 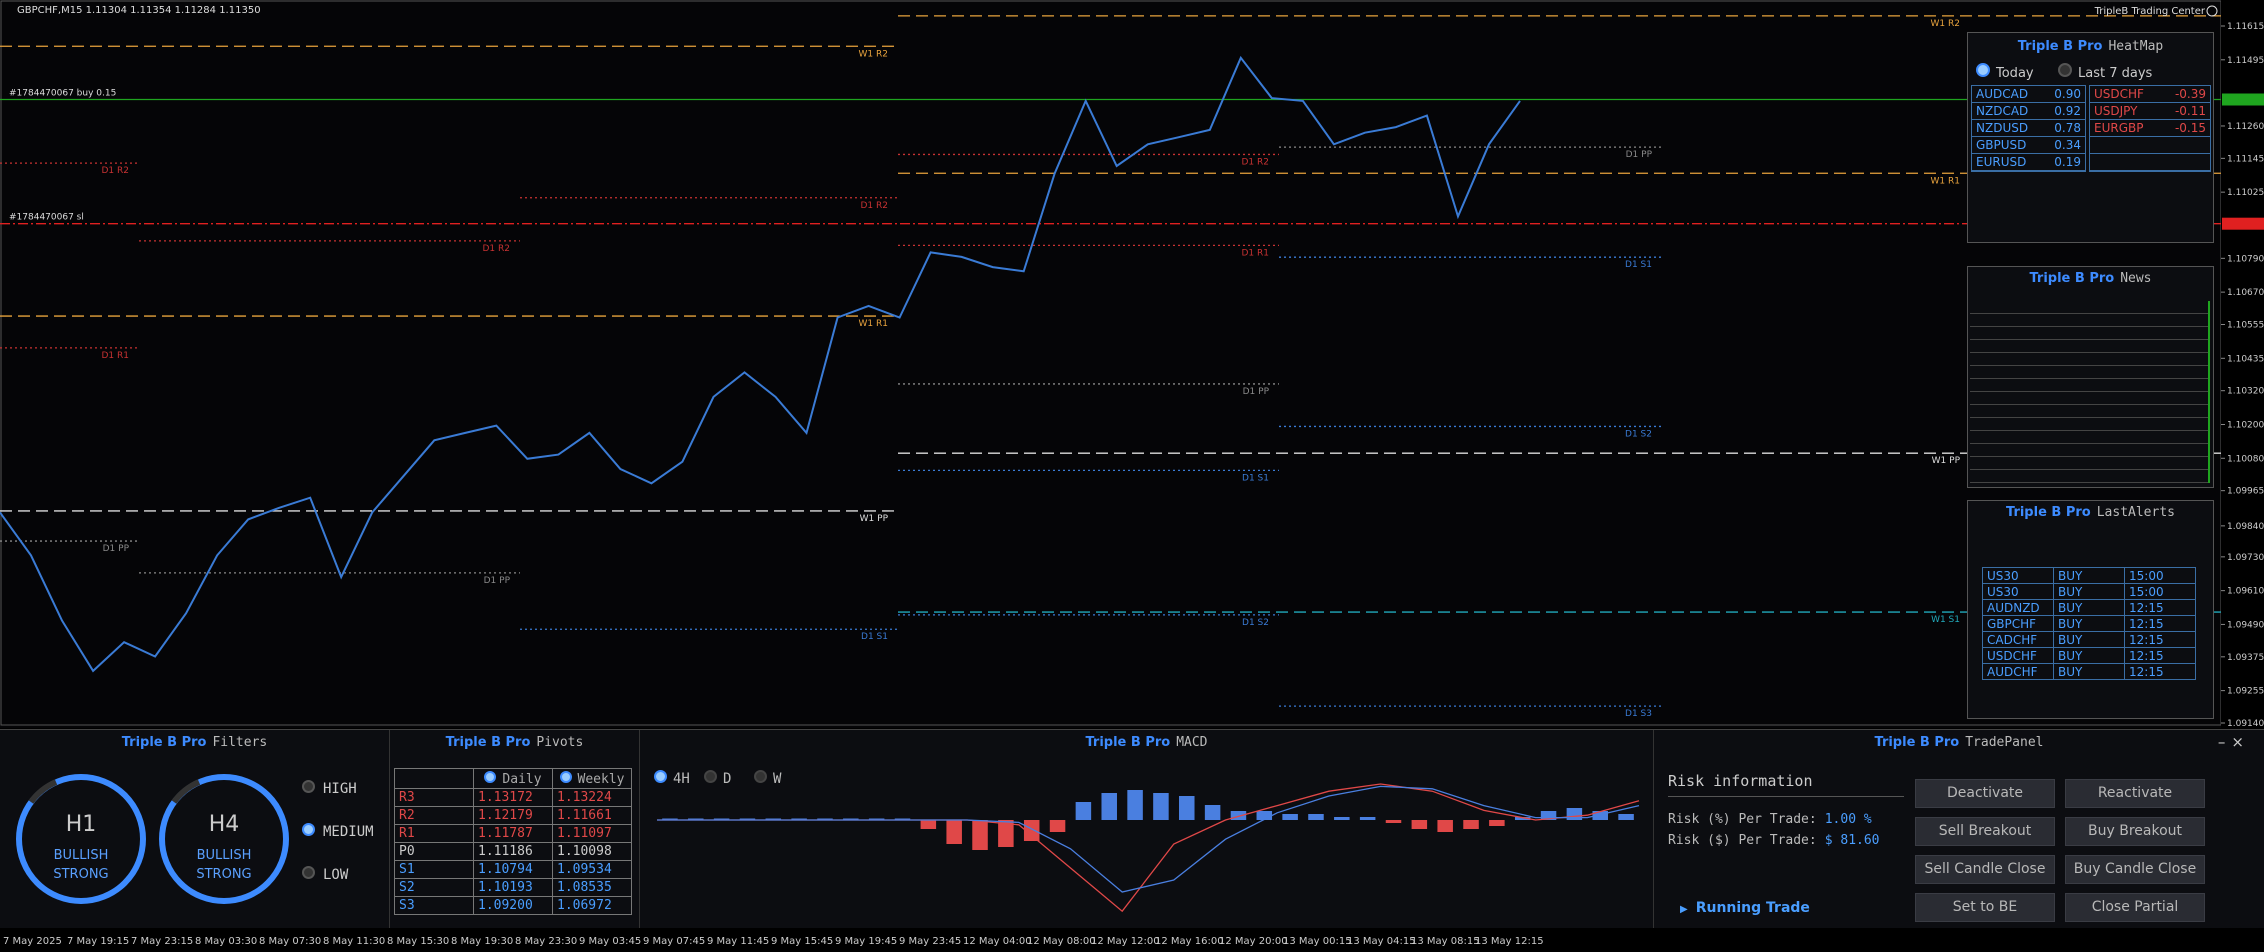 I want to click on risk-row: Risk (%) Per Trade: 1.00 %, so click(x=1770, y=819).